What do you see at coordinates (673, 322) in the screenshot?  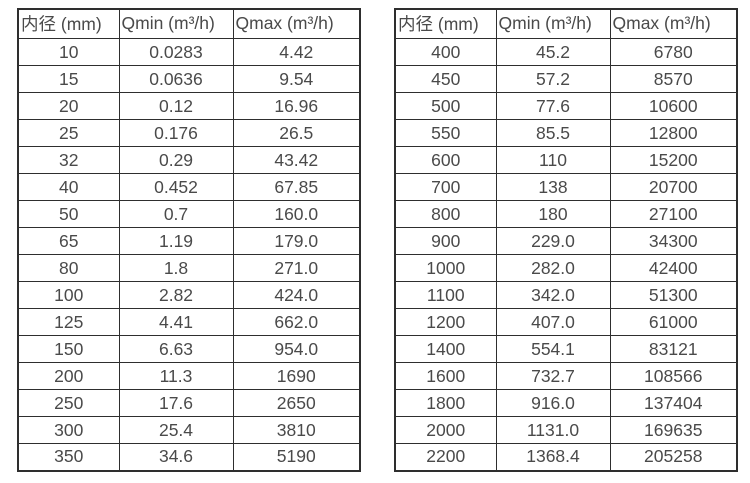 I see `cell-qmax: 61000` at bounding box center [673, 322].